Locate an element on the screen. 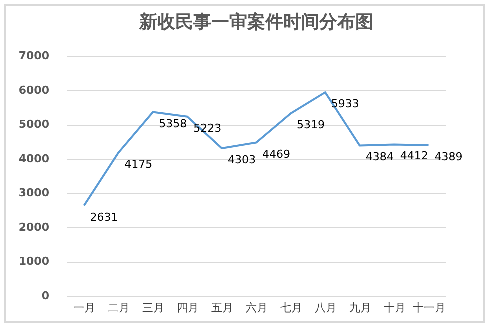 The image size is (489, 327). data-label: 5358 is located at coordinates (173, 123).